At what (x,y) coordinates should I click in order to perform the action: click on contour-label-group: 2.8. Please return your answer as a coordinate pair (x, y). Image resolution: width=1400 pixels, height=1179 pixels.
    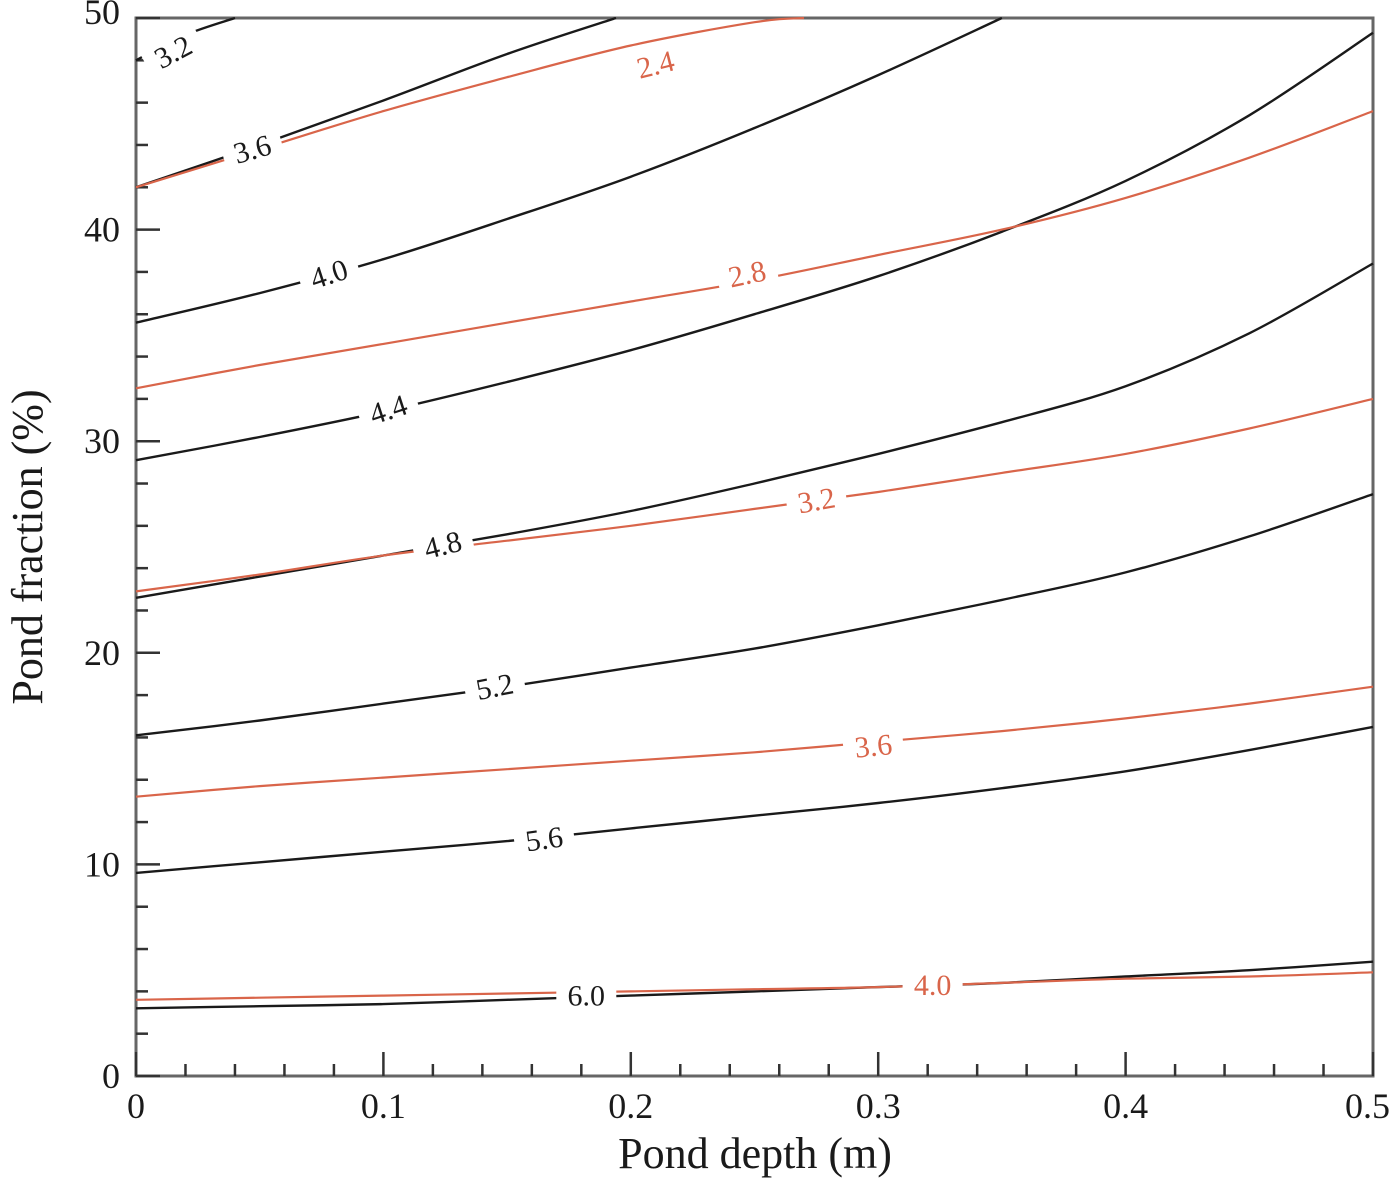
    Looking at the image, I should click on (747, 273).